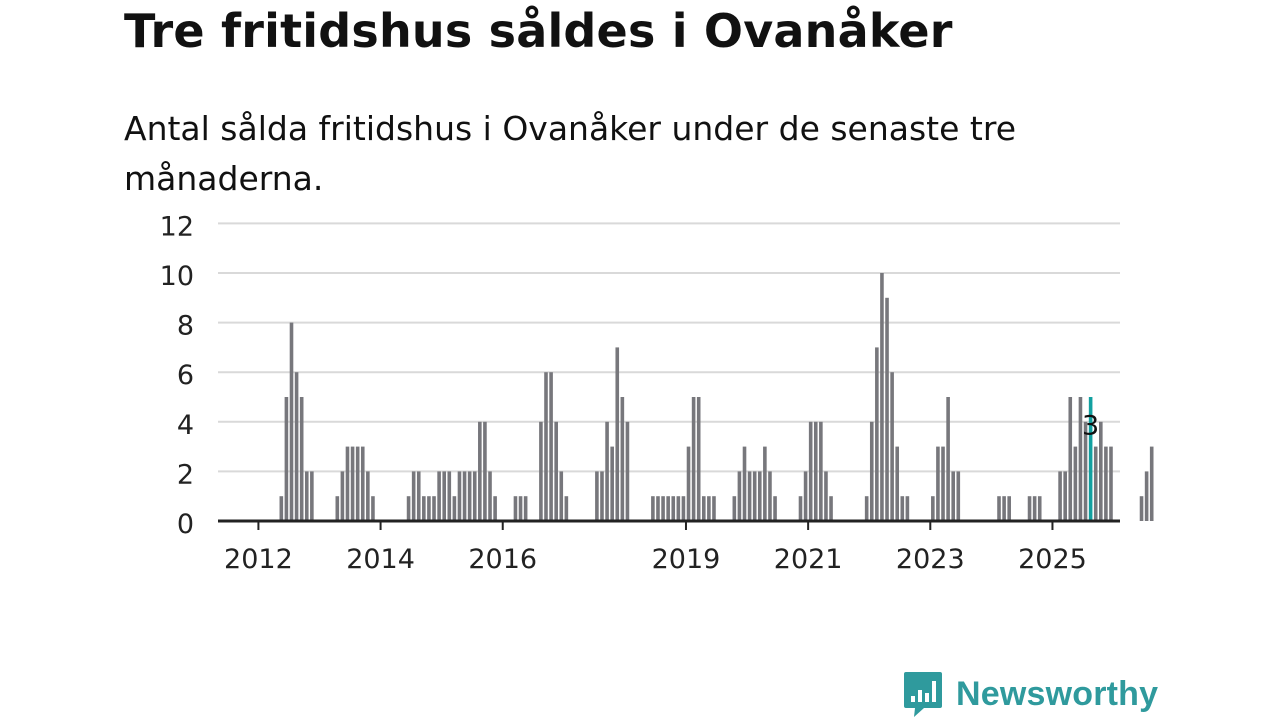 The width and height of the screenshot is (1280, 720). I want to click on y-tick-label: 0, so click(185, 524).